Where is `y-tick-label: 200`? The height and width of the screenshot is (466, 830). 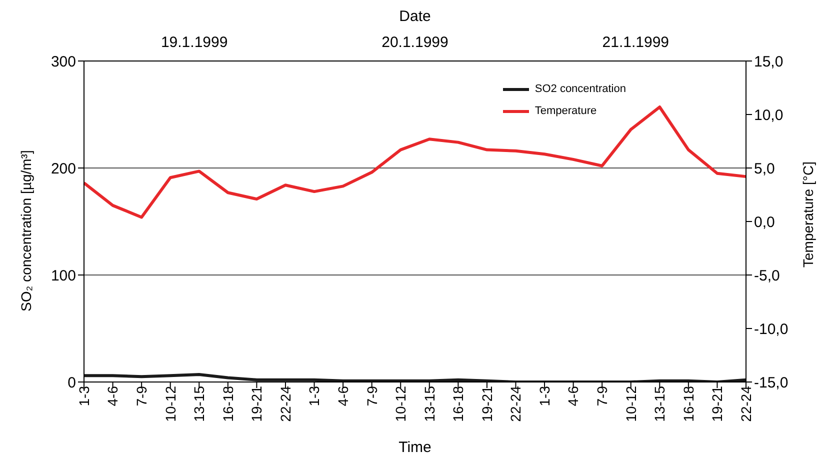 y-tick-label: 200 is located at coordinates (63, 169).